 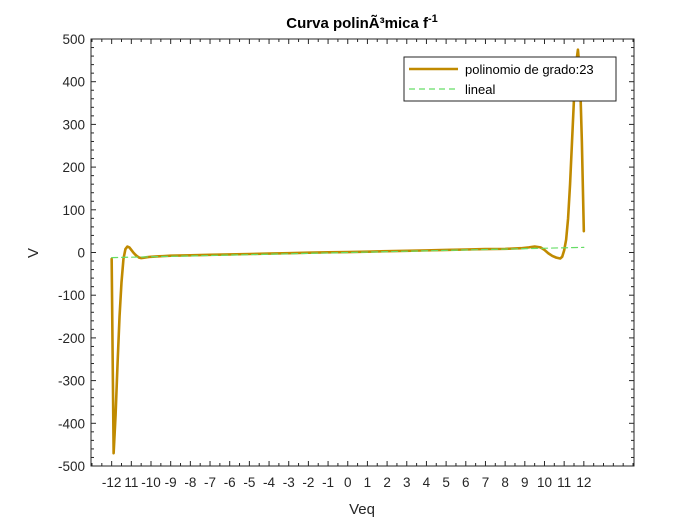 I want to click on x-tick-label: -6, so click(x=230, y=482).